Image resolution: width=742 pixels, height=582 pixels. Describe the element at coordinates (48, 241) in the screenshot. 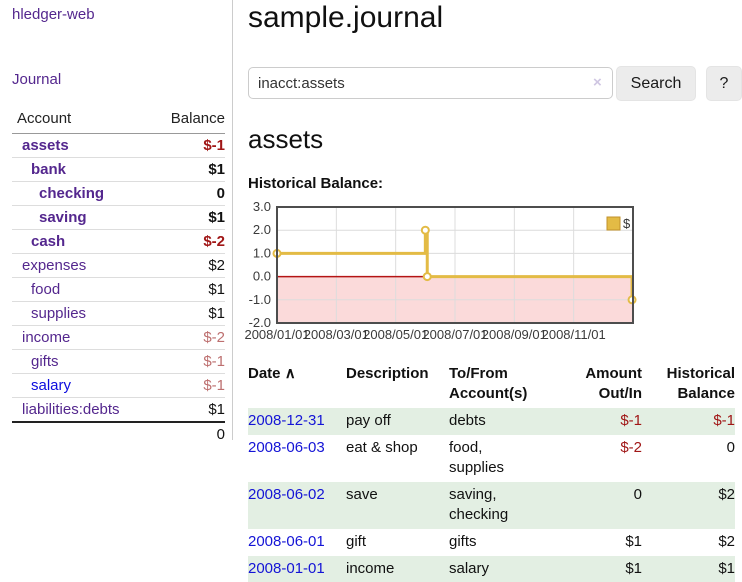

I see `account-link-cash: cash` at that location.